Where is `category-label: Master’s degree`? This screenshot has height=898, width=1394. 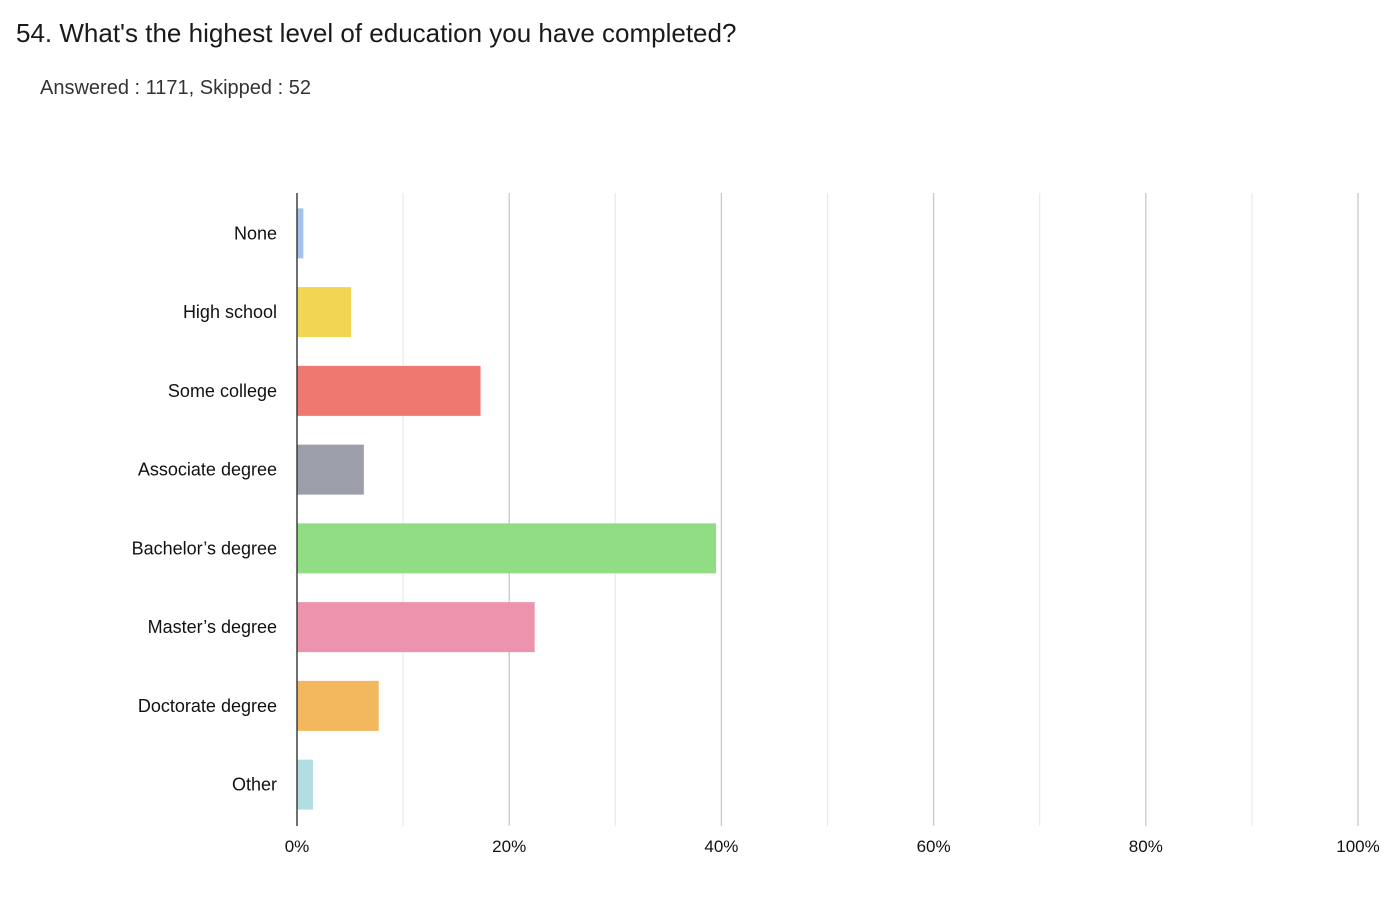
category-label: Master’s degree is located at coordinates (212, 627).